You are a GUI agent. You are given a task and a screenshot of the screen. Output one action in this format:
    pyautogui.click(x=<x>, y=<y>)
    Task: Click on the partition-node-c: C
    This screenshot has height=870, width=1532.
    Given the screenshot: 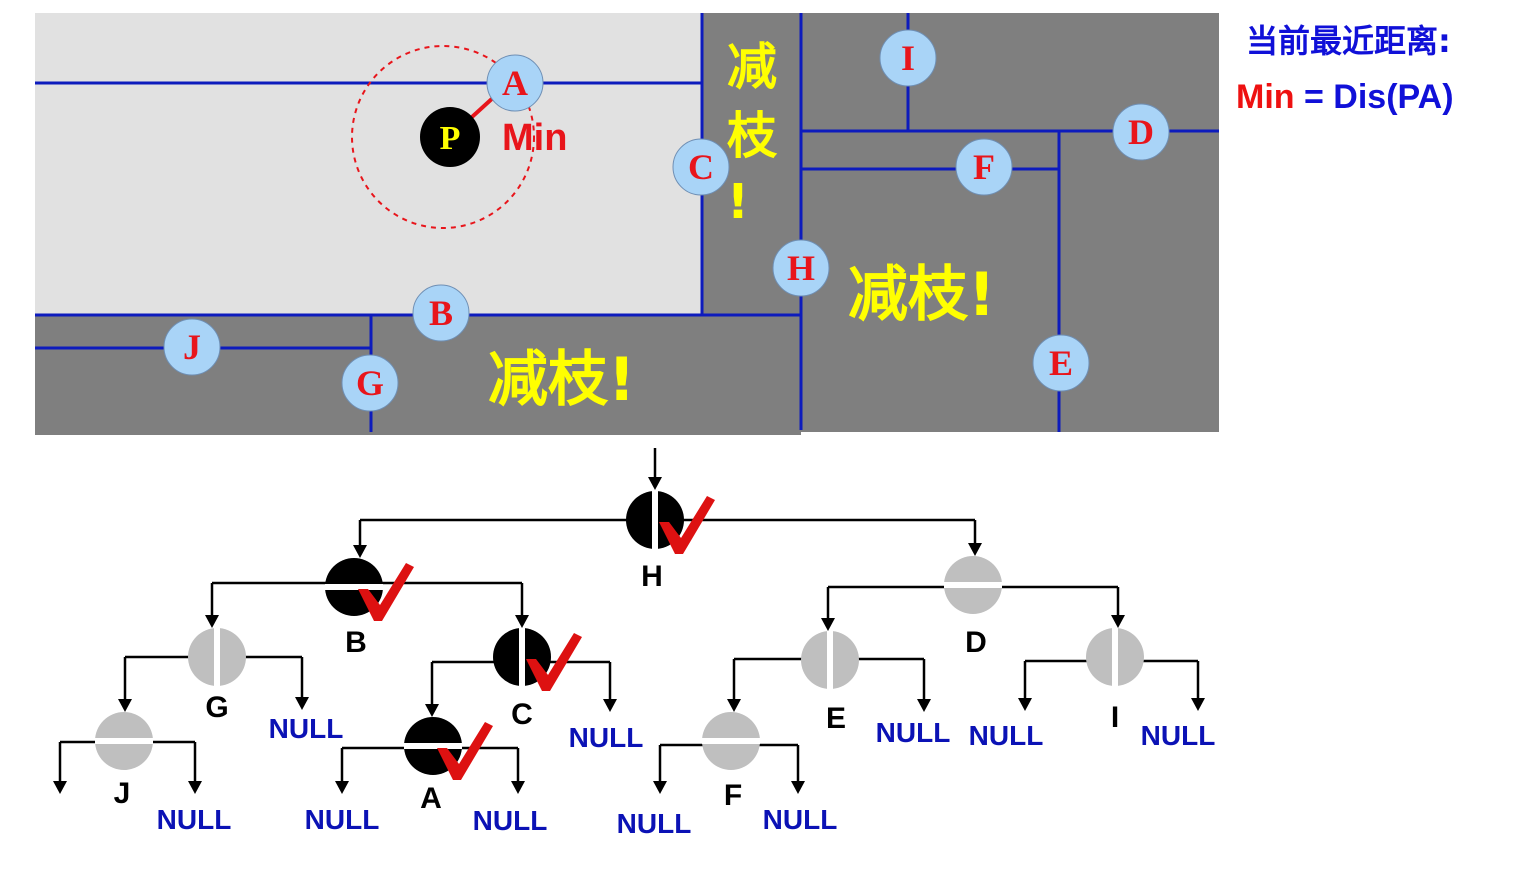 What is the action you would take?
    pyautogui.click(x=701, y=167)
    